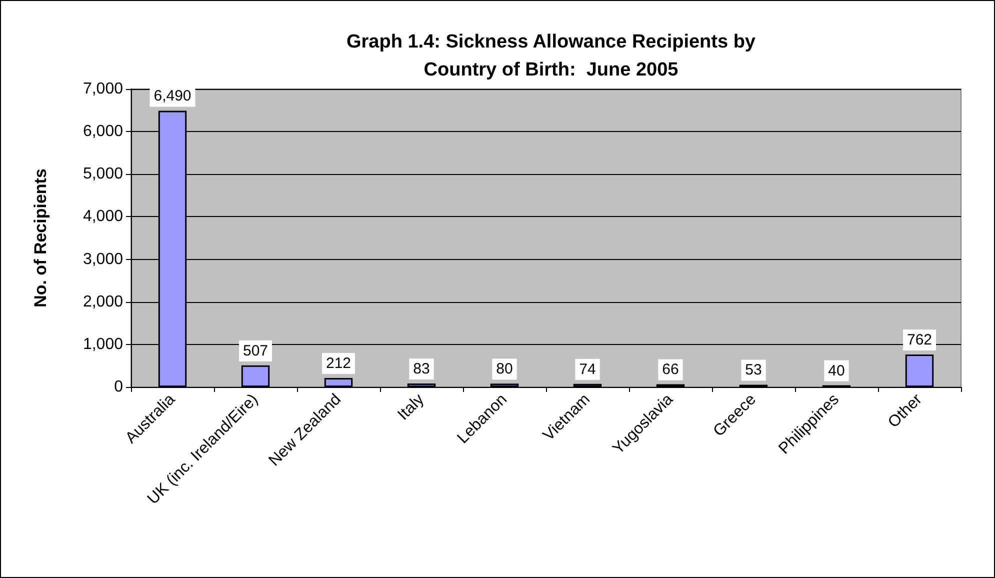  Describe the element at coordinates (255, 351) in the screenshot. I see `data-label: 507` at that location.